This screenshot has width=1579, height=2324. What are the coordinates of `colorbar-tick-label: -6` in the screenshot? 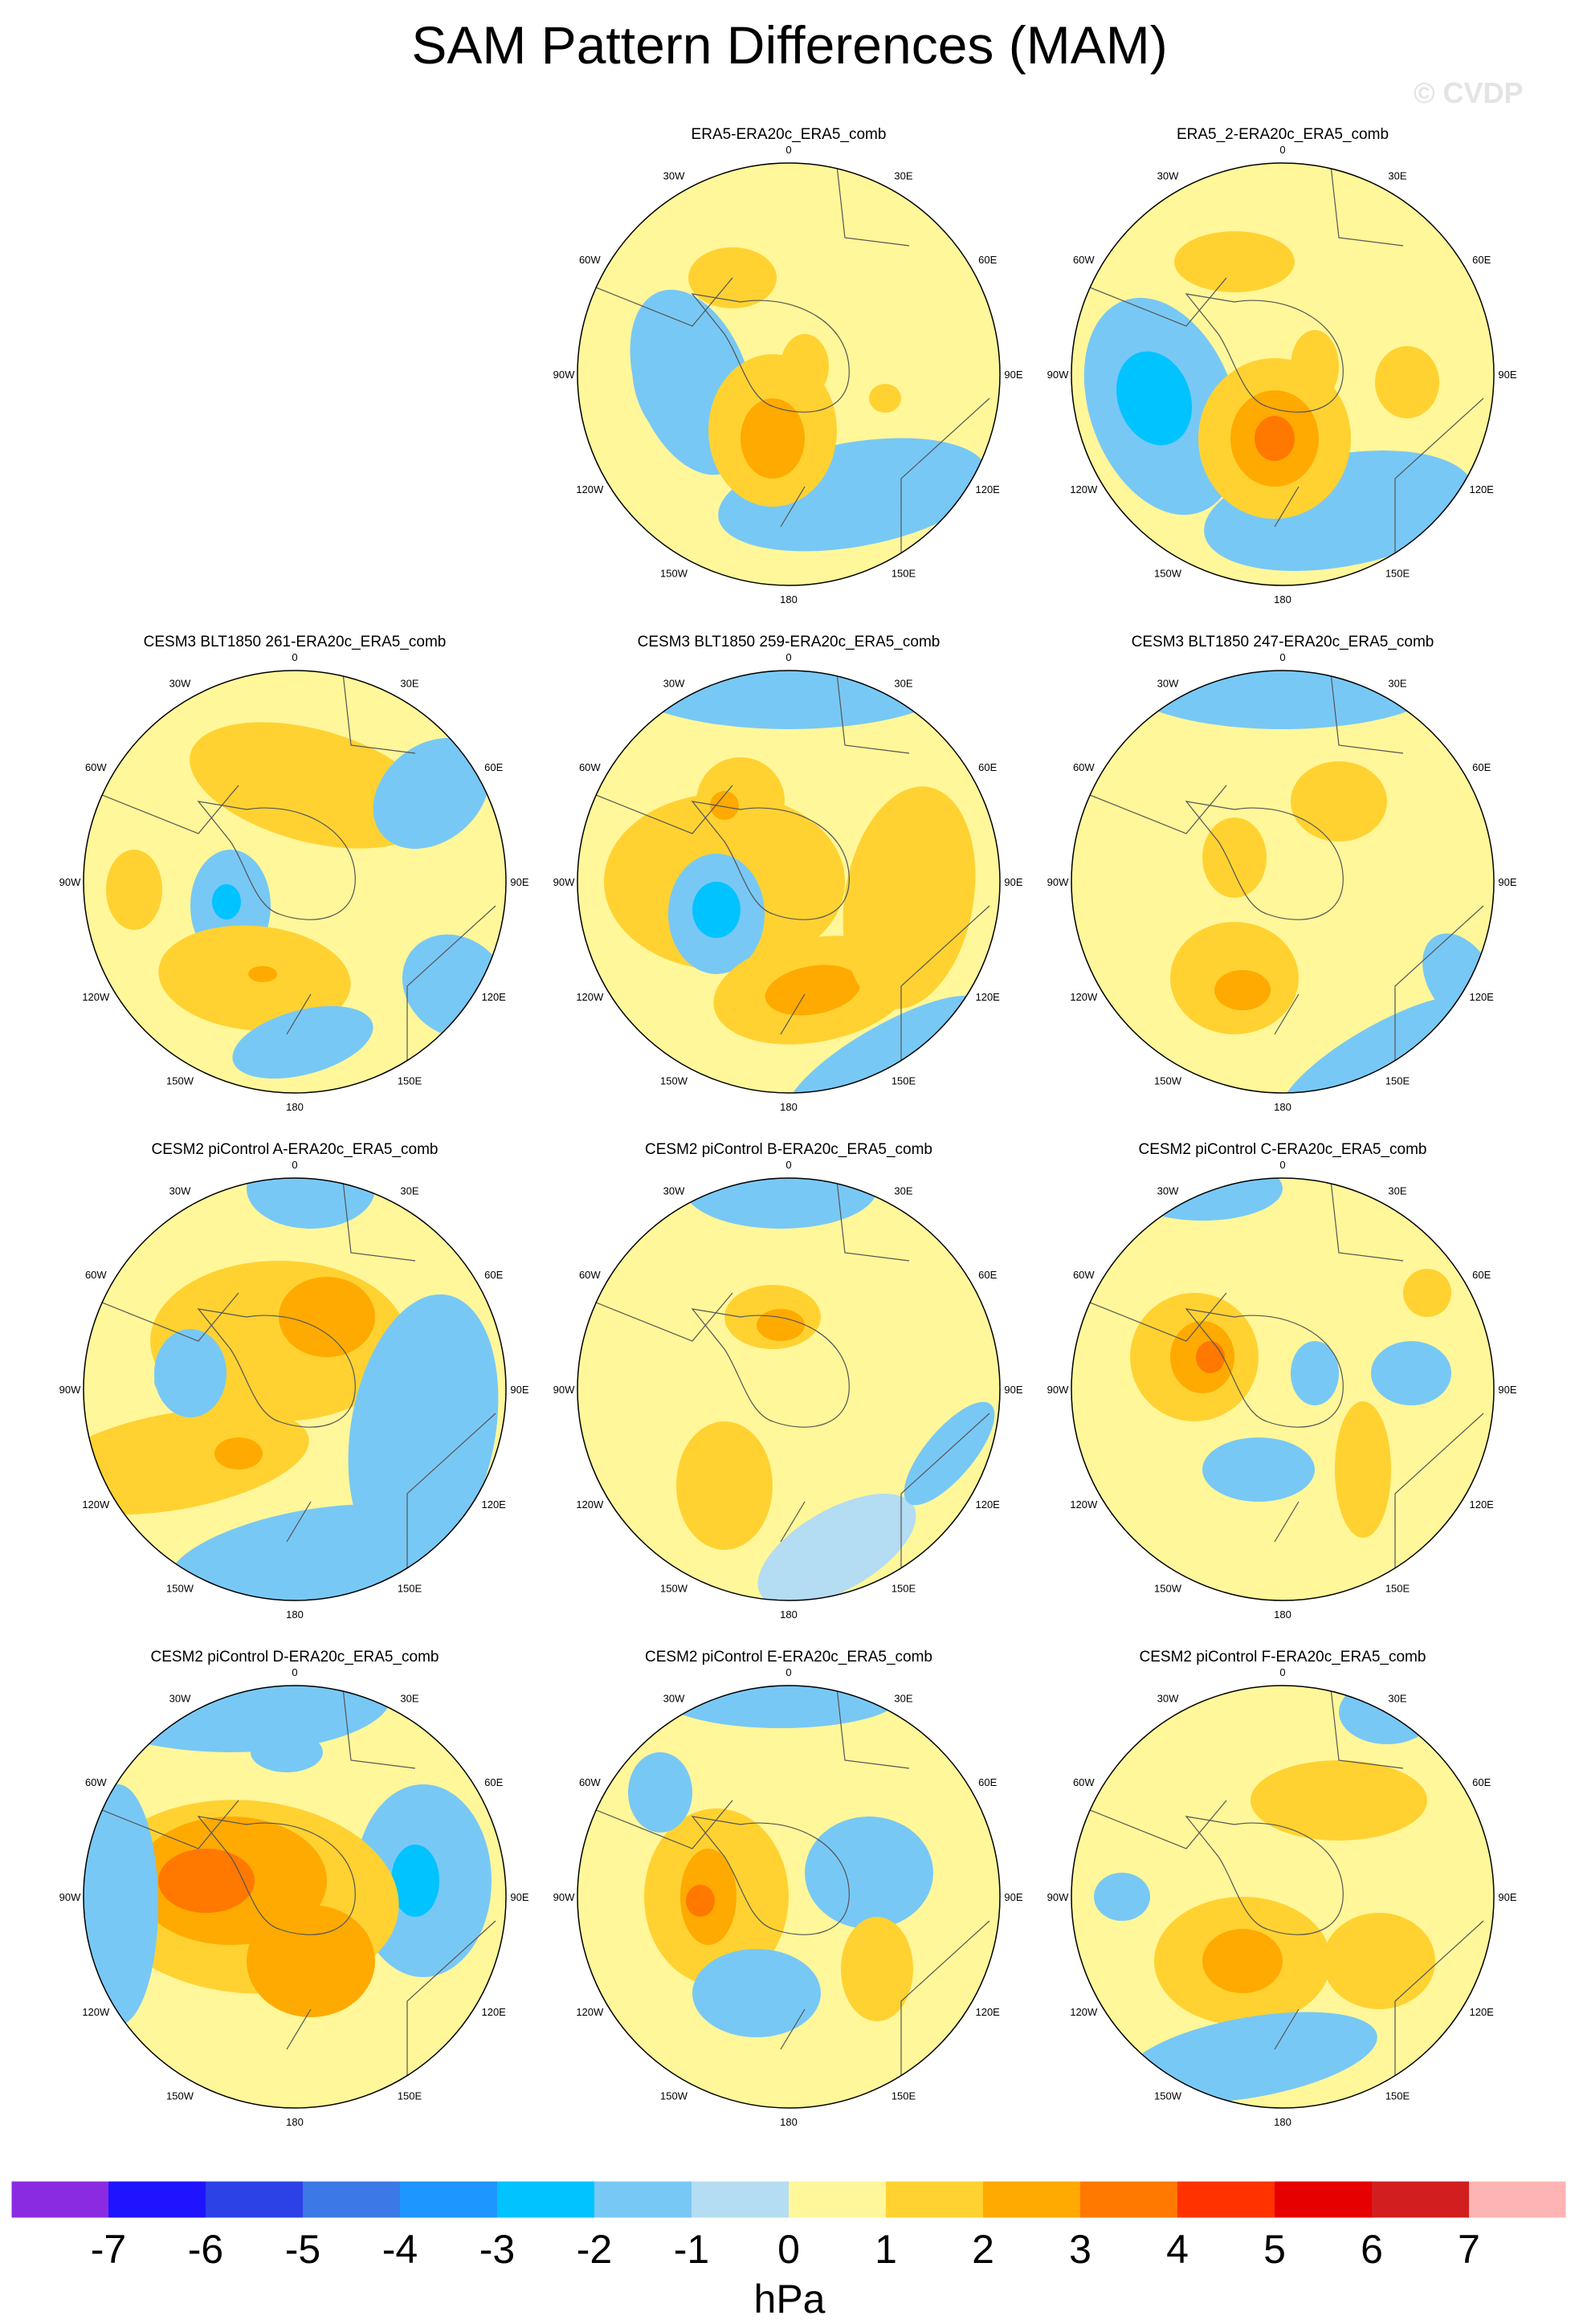 It's located at (205, 2250).